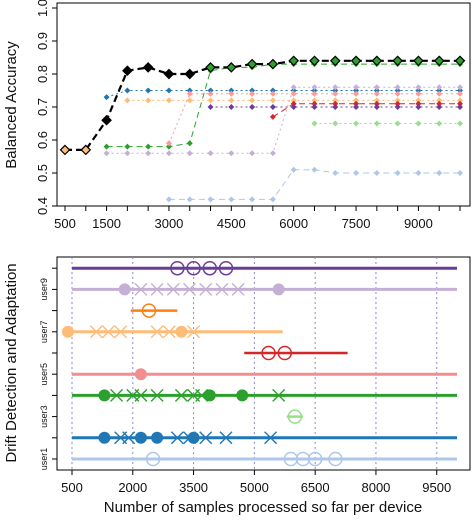 Image resolution: width=474 pixels, height=525 pixels. Describe the element at coordinates (42, 140) in the screenshot. I see `y-tick-label: 0.6` at that location.